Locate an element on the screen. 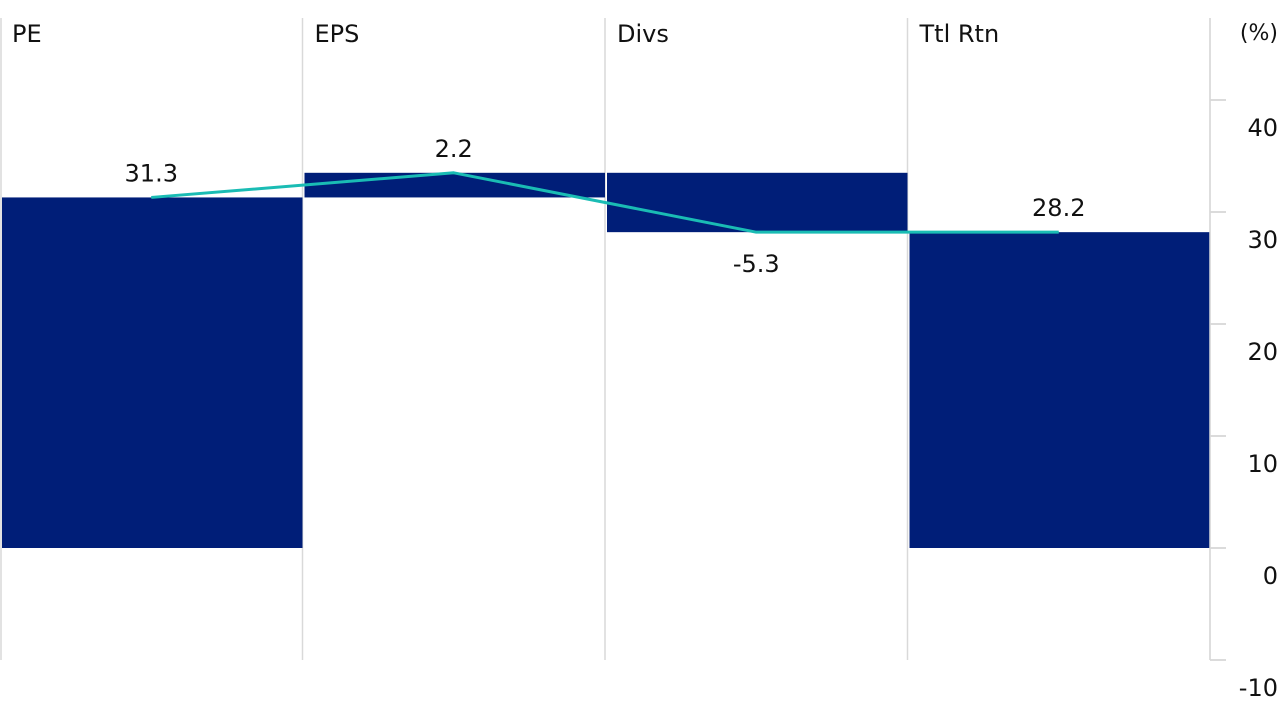  unit-label: (%) is located at coordinates (1259, 33).